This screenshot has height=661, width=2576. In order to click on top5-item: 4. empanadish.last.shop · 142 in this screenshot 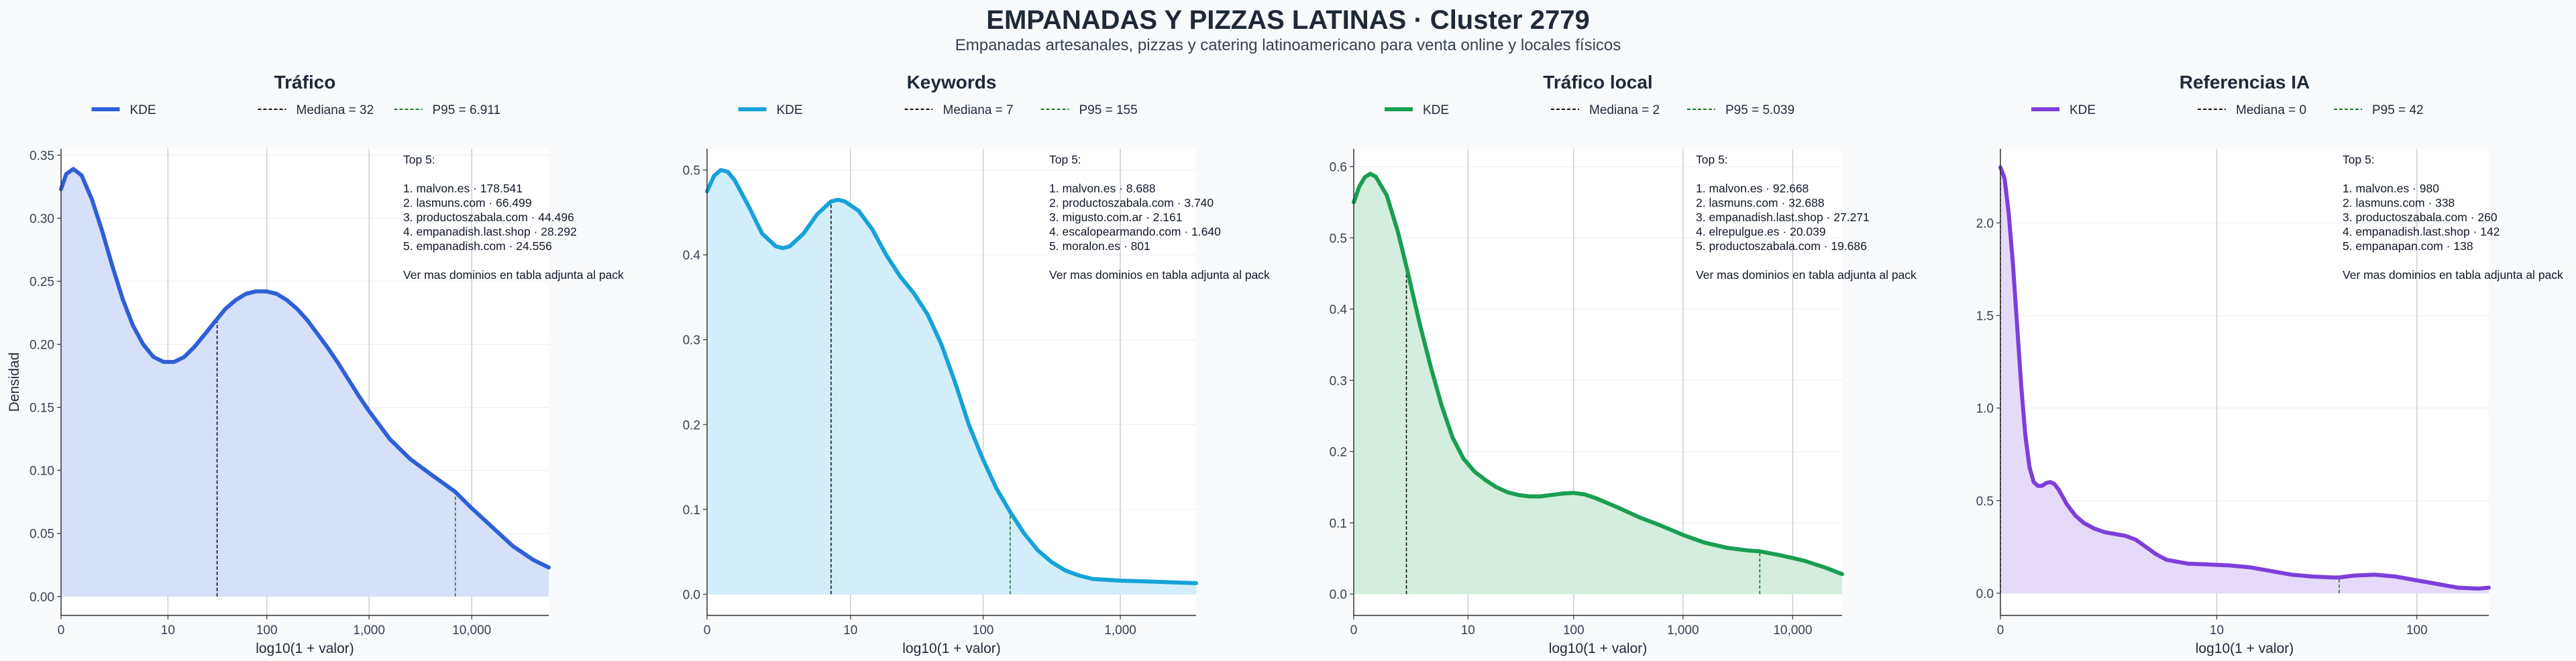, I will do `click(2421, 232)`.